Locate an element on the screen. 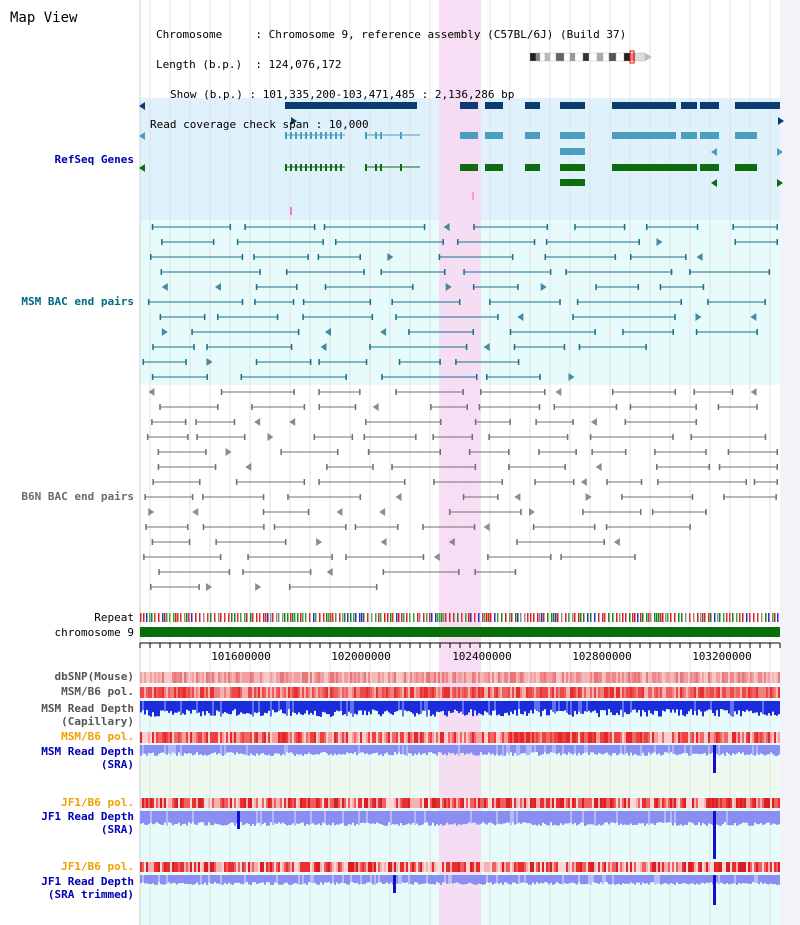 The width and height of the screenshot is (800, 925). track-label-jf1-b6-pol-2: JF1/B6 pol. is located at coordinates (97, 866).